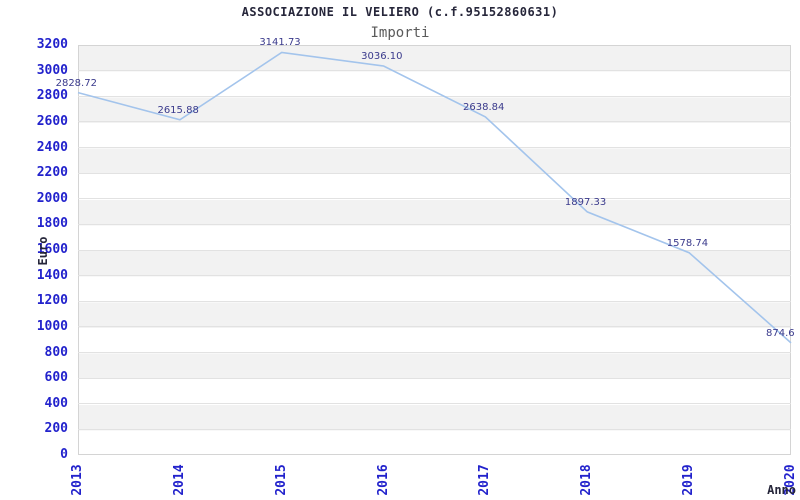 The image size is (800, 500). Describe the element at coordinates (52, 173) in the screenshot. I see `y-tick-label: 2200` at that location.